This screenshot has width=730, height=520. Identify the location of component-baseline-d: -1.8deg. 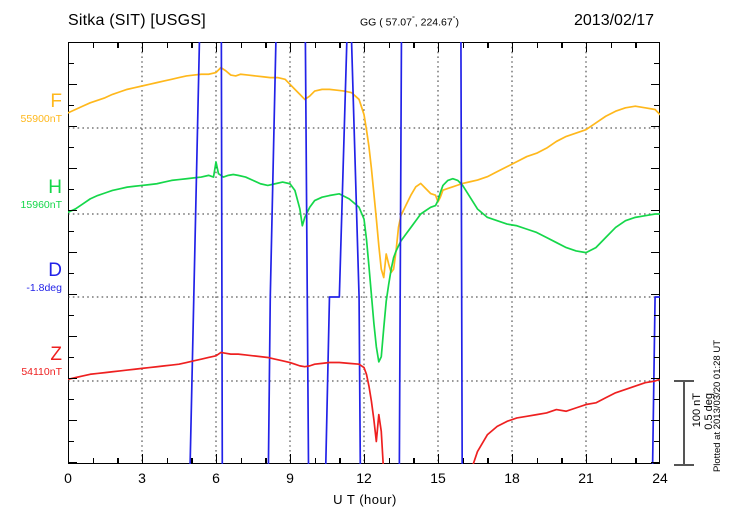
(44, 288).